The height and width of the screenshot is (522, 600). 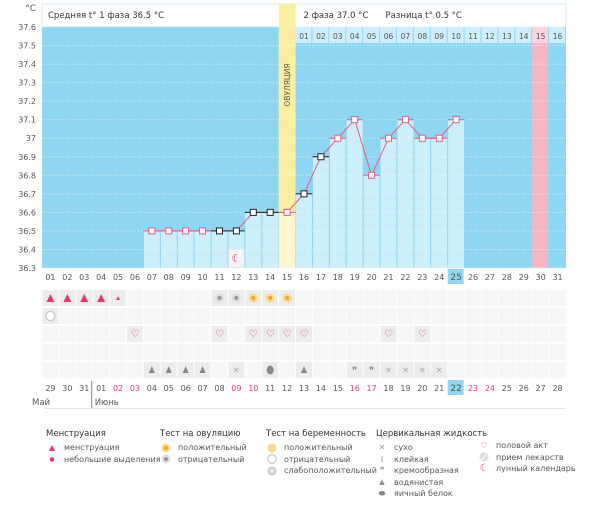 What do you see at coordinates (405, 388) in the screenshot?
I see `date-label: 19` at bounding box center [405, 388].